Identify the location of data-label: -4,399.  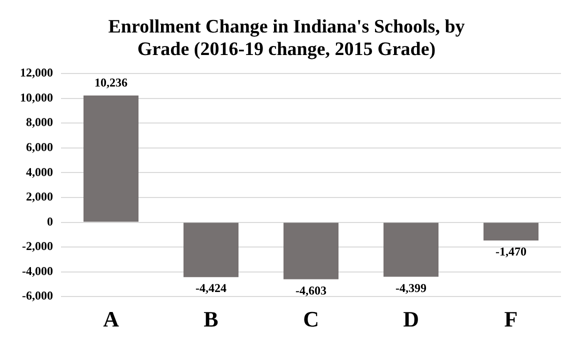
(411, 287).